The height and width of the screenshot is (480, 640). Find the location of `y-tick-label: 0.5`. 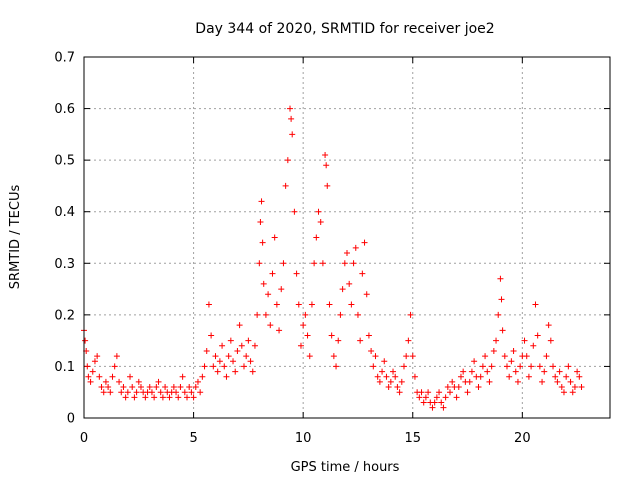

y-tick-label: 0.5 is located at coordinates (64, 161).